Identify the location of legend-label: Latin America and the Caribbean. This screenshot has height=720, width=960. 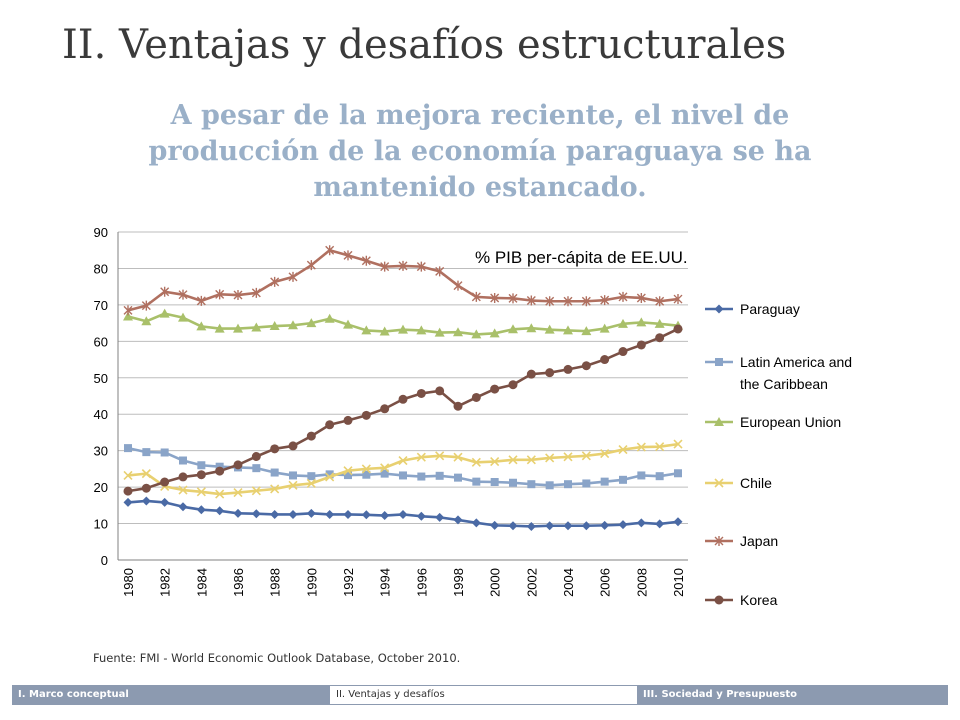
(796, 373).